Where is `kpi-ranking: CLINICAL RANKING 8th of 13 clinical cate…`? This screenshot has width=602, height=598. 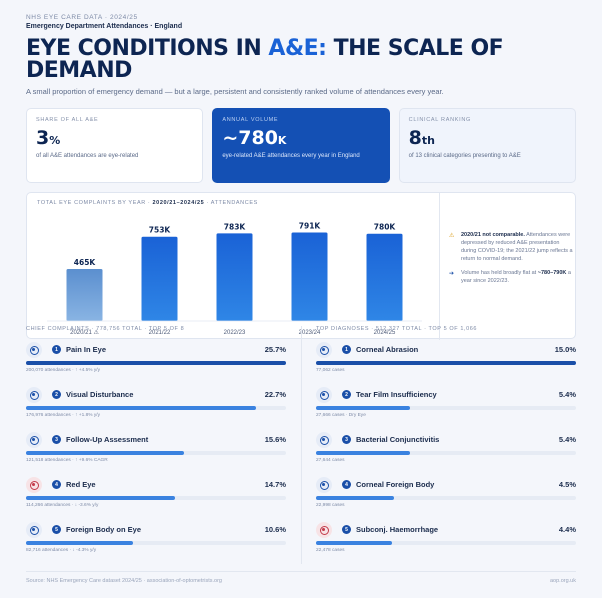
kpi-ranking: CLINICAL RANKING 8th of 13 clinical cate… is located at coordinates (487, 145).